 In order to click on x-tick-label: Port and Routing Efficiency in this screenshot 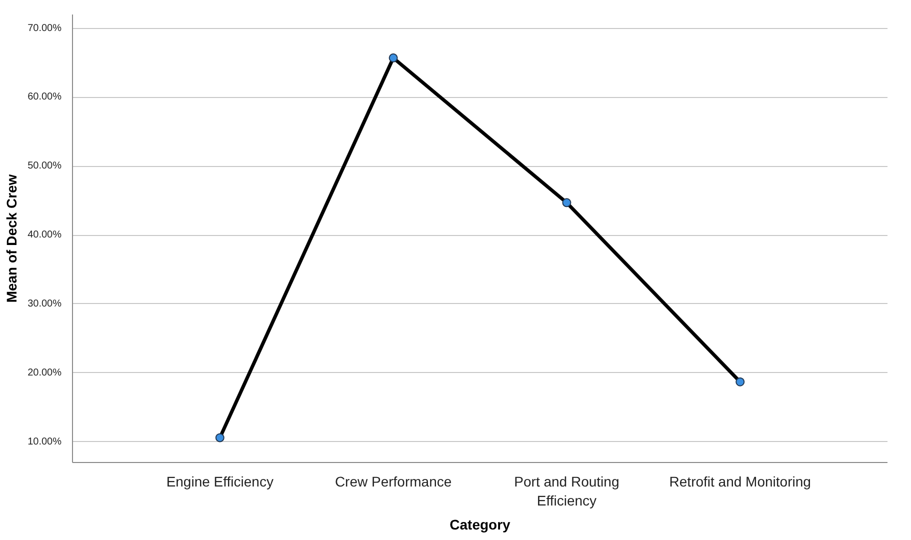, I will do `click(567, 491)`.